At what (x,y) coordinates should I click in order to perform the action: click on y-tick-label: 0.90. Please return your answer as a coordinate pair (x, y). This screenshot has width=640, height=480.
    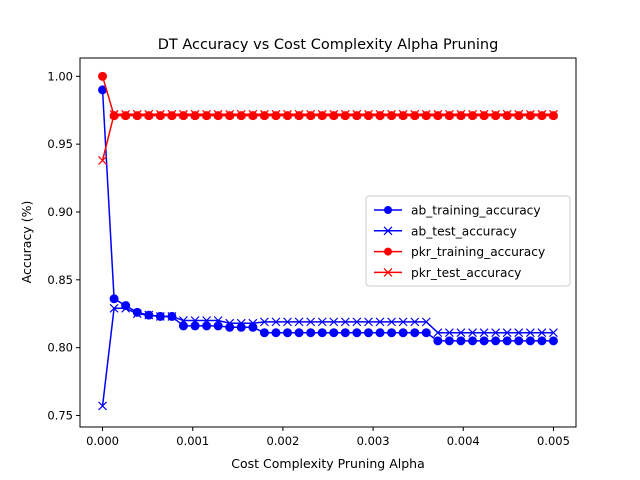
    Looking at the image, I should click on (60, 212).